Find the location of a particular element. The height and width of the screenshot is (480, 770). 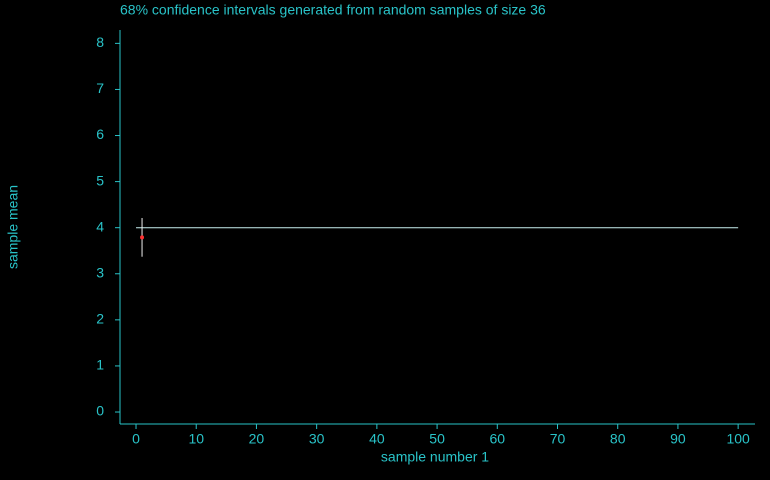

x-tick-label: 30 is located at coordinates (317, 439).